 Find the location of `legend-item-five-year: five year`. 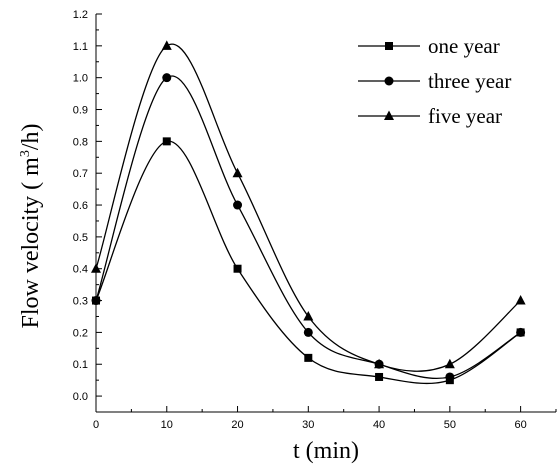

legend-item-five-year: five year is located at coordinates (430, 116).